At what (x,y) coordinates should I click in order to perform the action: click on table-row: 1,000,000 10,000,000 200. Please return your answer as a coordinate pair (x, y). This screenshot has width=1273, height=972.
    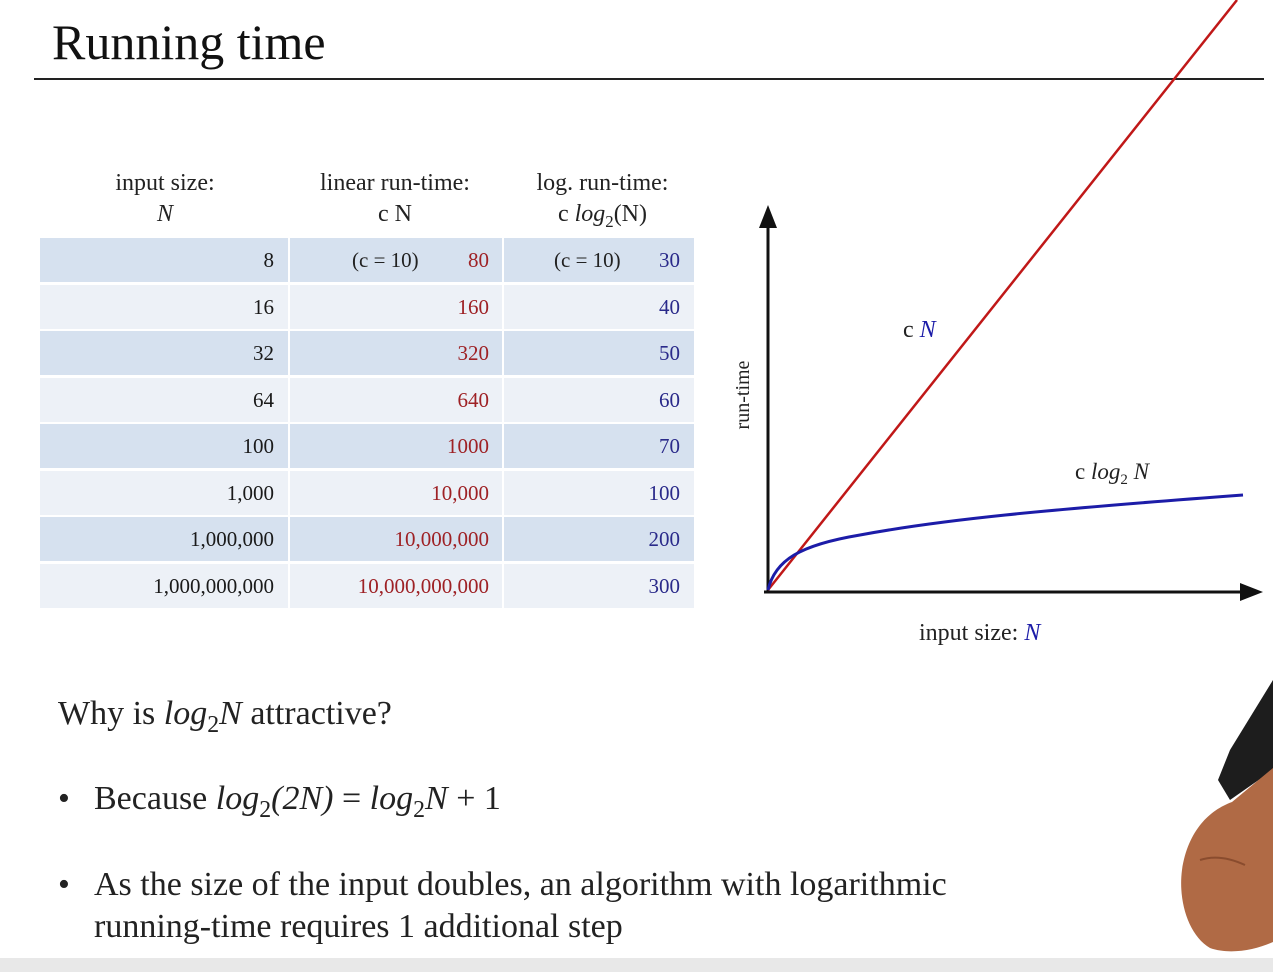
    Looking at the image, I should click on (367, 540).